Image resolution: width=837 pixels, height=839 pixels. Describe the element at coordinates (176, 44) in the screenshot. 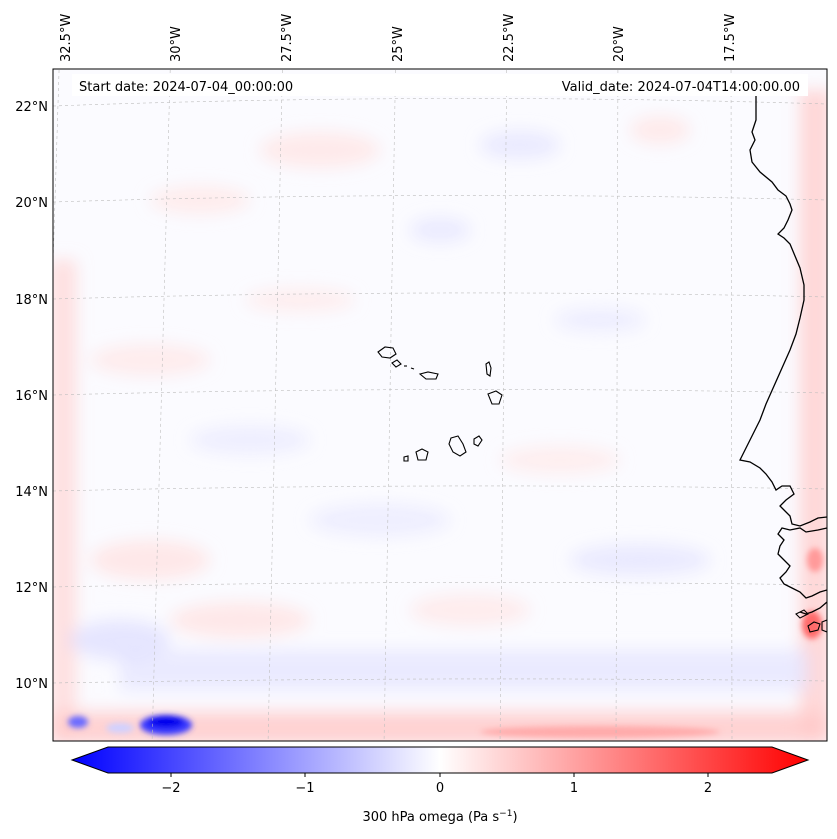

I see `lon-label-30w: 30°W` at that location.